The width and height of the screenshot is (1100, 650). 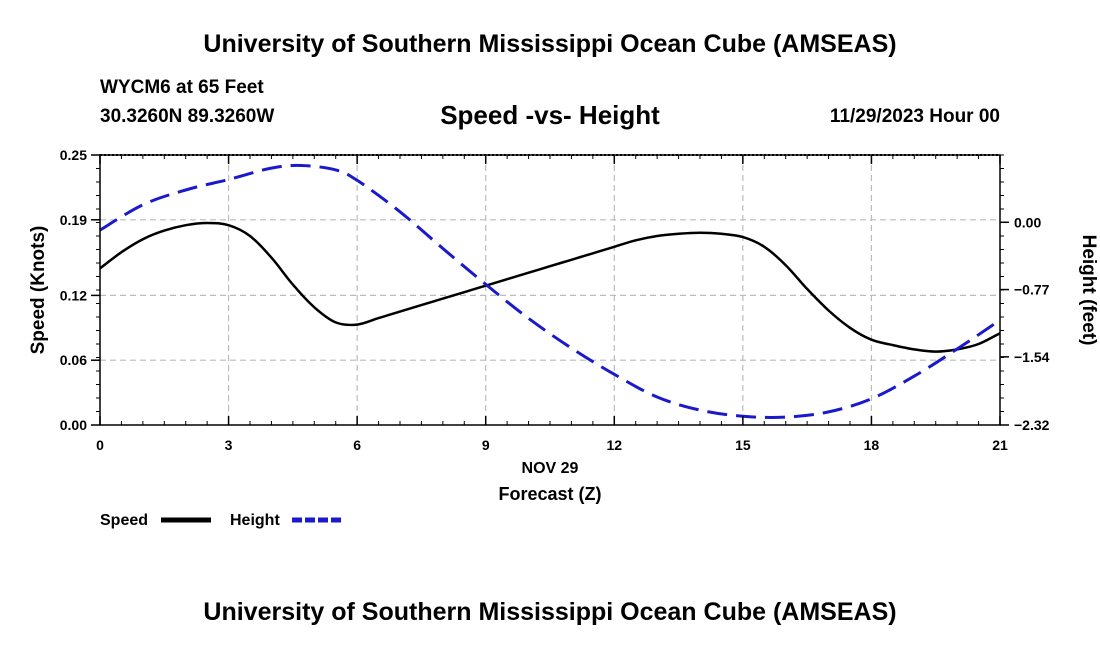 What do you see at coordinates (124, 520) in the screenshot?
I see `legend-speed-label: Speed` at bounding box center [124, 520].